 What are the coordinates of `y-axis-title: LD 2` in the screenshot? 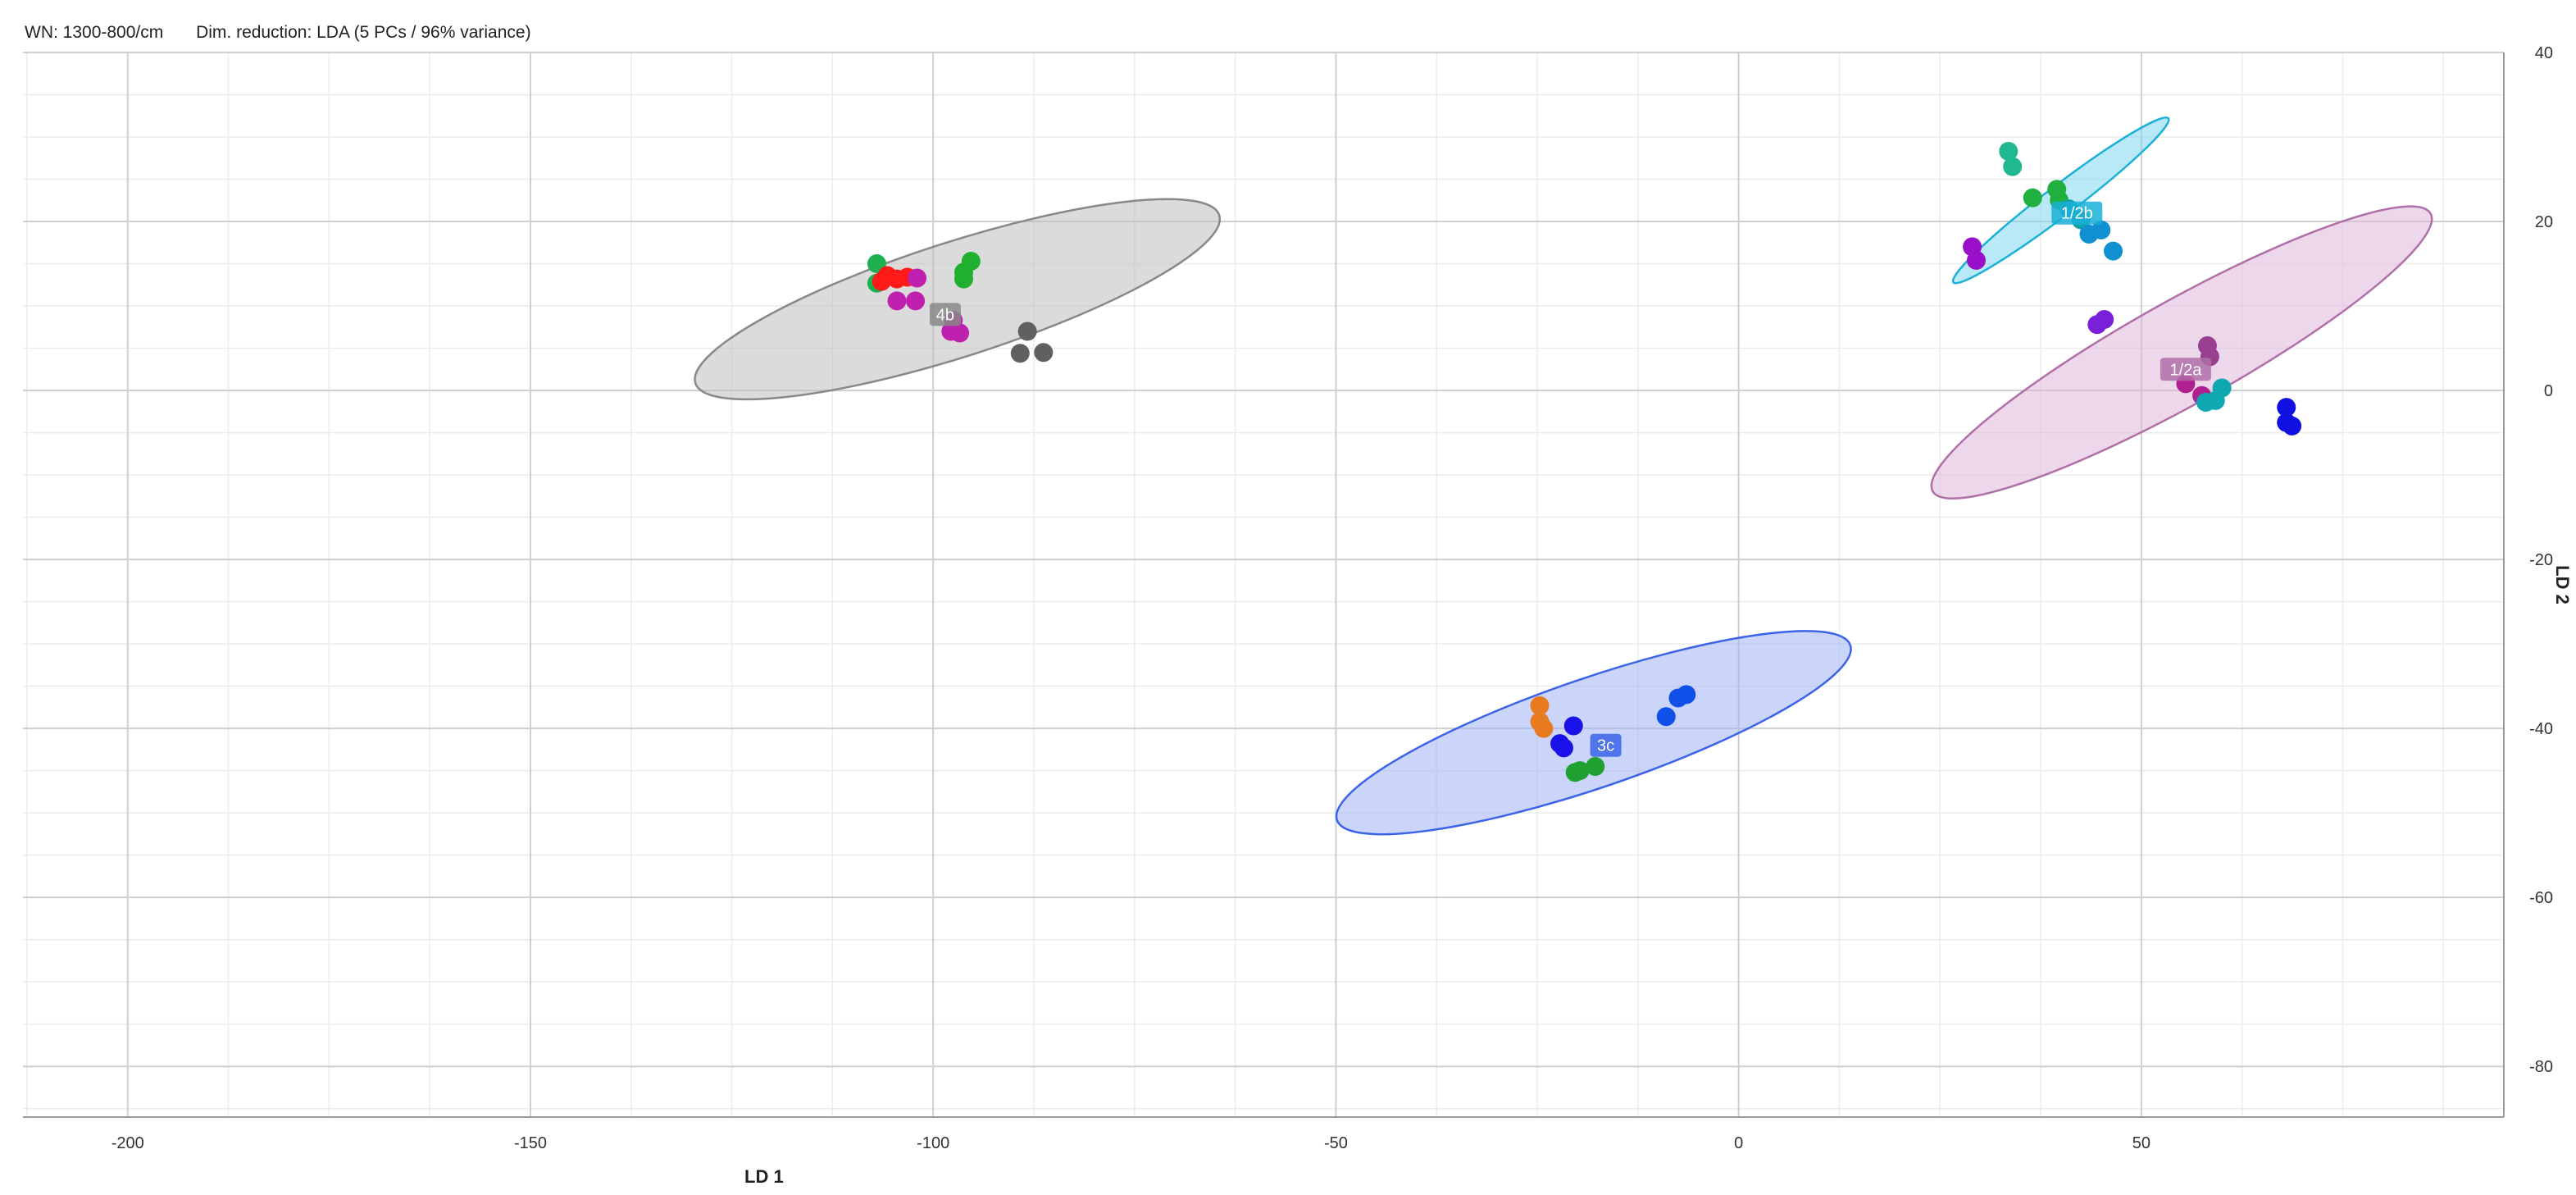 It's located at (2562, 584).